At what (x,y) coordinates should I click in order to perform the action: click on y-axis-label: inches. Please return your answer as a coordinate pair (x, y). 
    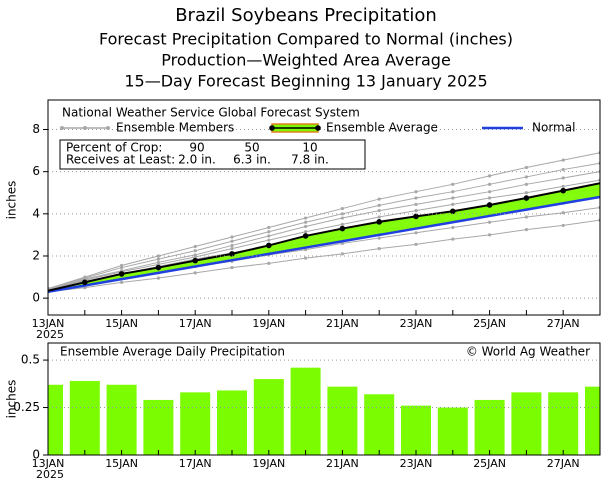
    Looking at the image, I should click on (12, 200).